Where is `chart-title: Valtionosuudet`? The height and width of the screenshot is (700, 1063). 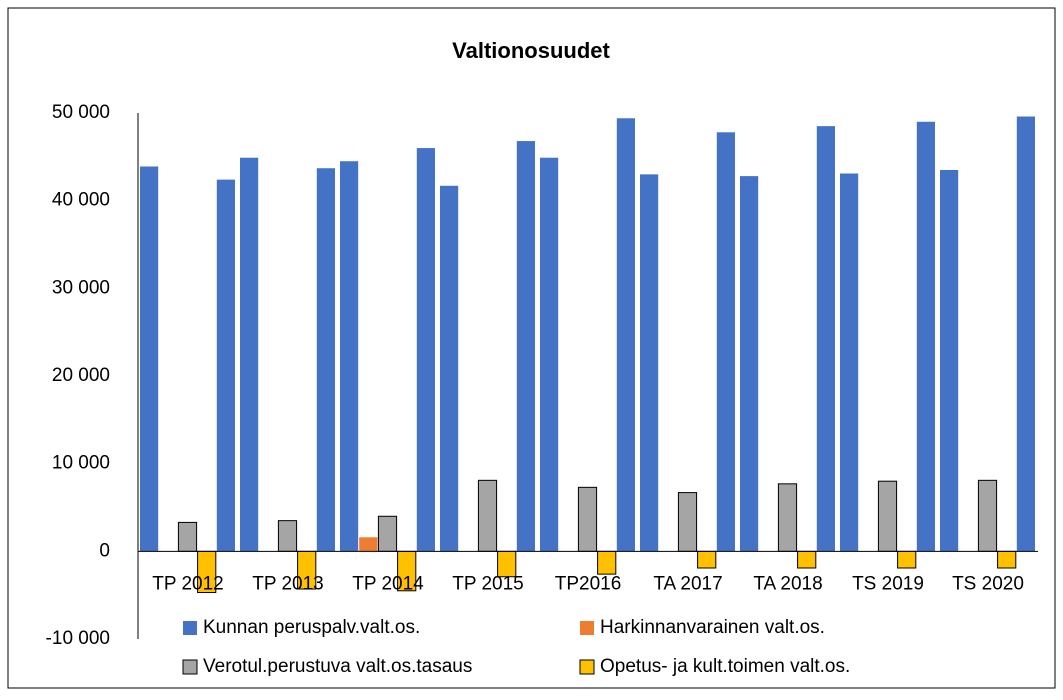
chart-title: Valtionosuudet is located at coordinates (531, 50).